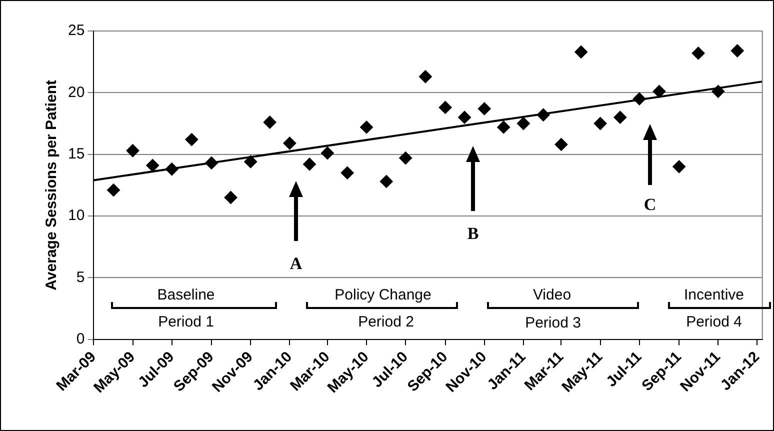 The image size is (774, 431). Describe the element at coordinates (76, 31) in the screenshot. I see `y-tick-label: 25` at that location.